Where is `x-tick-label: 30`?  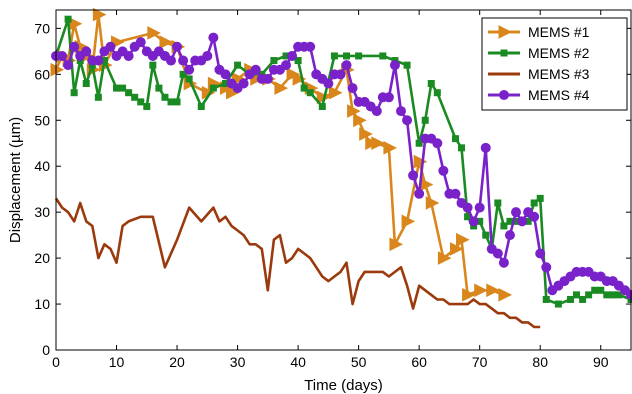
x-tick-label: 30 is located at coordinates (238, 362).